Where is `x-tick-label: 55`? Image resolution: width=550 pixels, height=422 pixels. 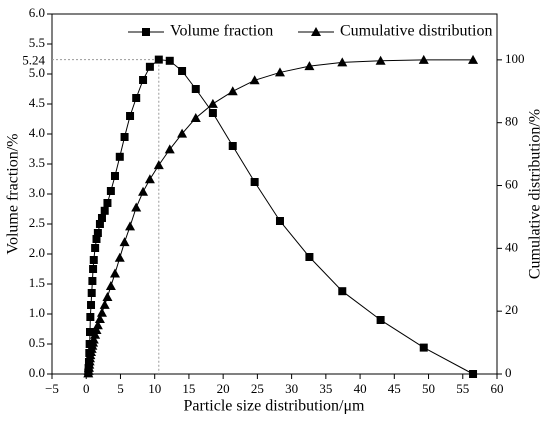
x-tick-label: 55 is located at coordinates (462, 388).